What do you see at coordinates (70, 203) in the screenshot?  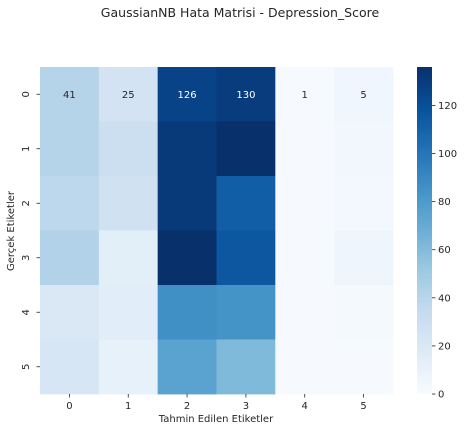 I see `heatmap-cell-r2-c0` at bounding box center [70, 203].